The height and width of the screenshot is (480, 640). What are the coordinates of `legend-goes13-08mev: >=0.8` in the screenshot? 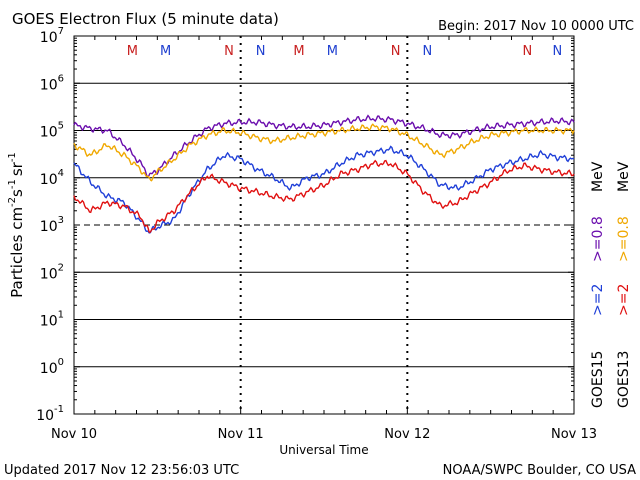 It's located at (624, 239).